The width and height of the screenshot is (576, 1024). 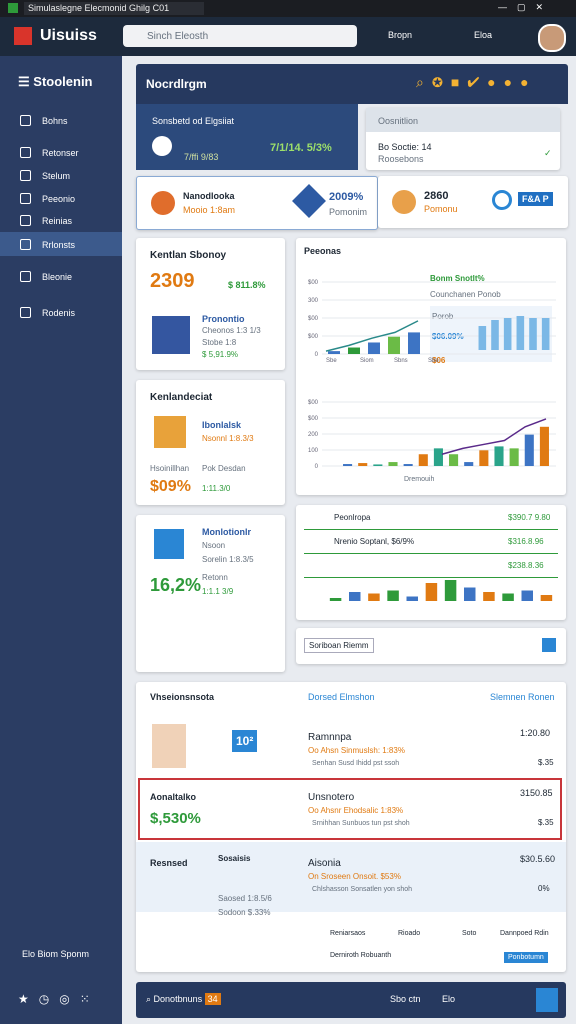 I want to click on app-header: Uisuiss Sinch Eleosth Bropn Eloa, so click(x=288, y=36).